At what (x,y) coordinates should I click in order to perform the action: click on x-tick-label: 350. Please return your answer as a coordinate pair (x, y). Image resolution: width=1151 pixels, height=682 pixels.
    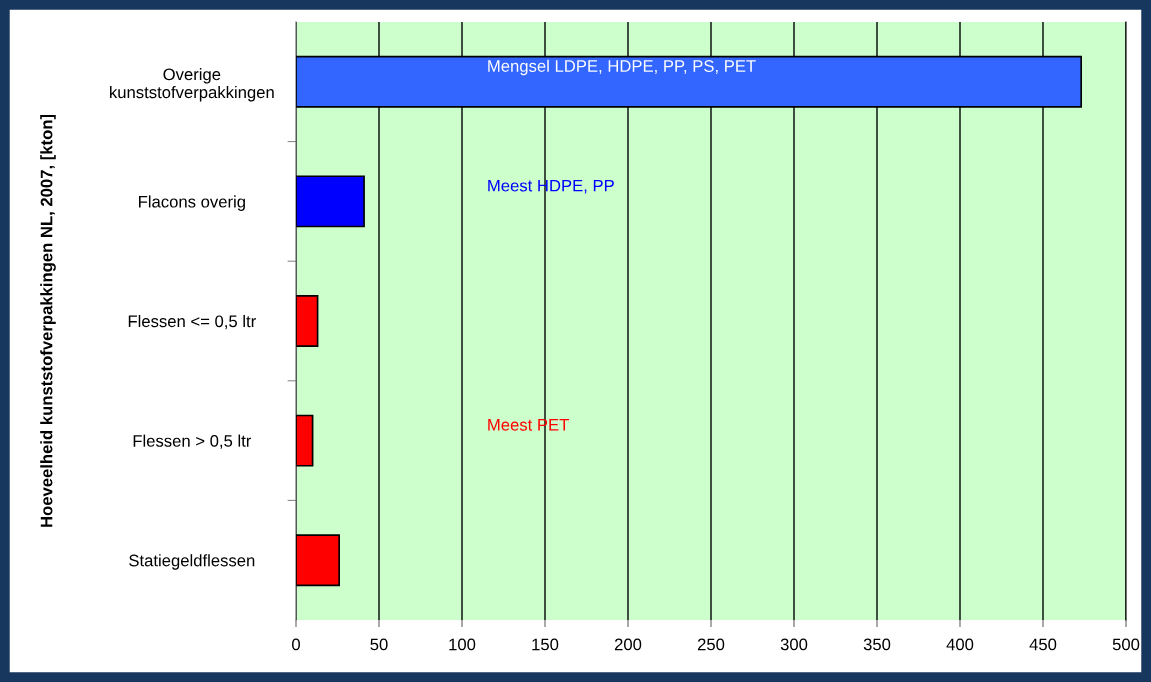
    Looking at the image, I should click on (877, 644).